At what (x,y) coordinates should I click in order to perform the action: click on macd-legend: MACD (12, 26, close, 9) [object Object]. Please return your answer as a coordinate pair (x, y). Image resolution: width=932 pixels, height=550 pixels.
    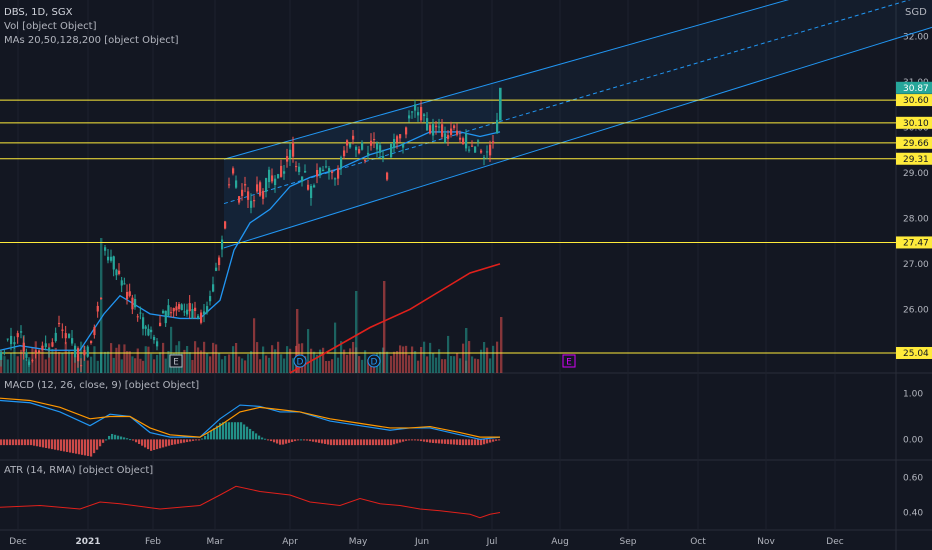
    Looking at the image, I should click on (102, 385).